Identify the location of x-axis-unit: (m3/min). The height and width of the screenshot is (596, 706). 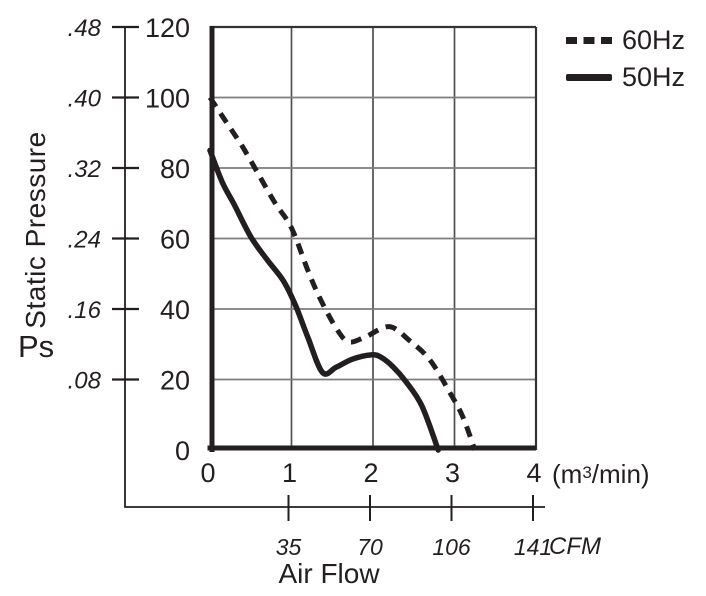
(601, 474).